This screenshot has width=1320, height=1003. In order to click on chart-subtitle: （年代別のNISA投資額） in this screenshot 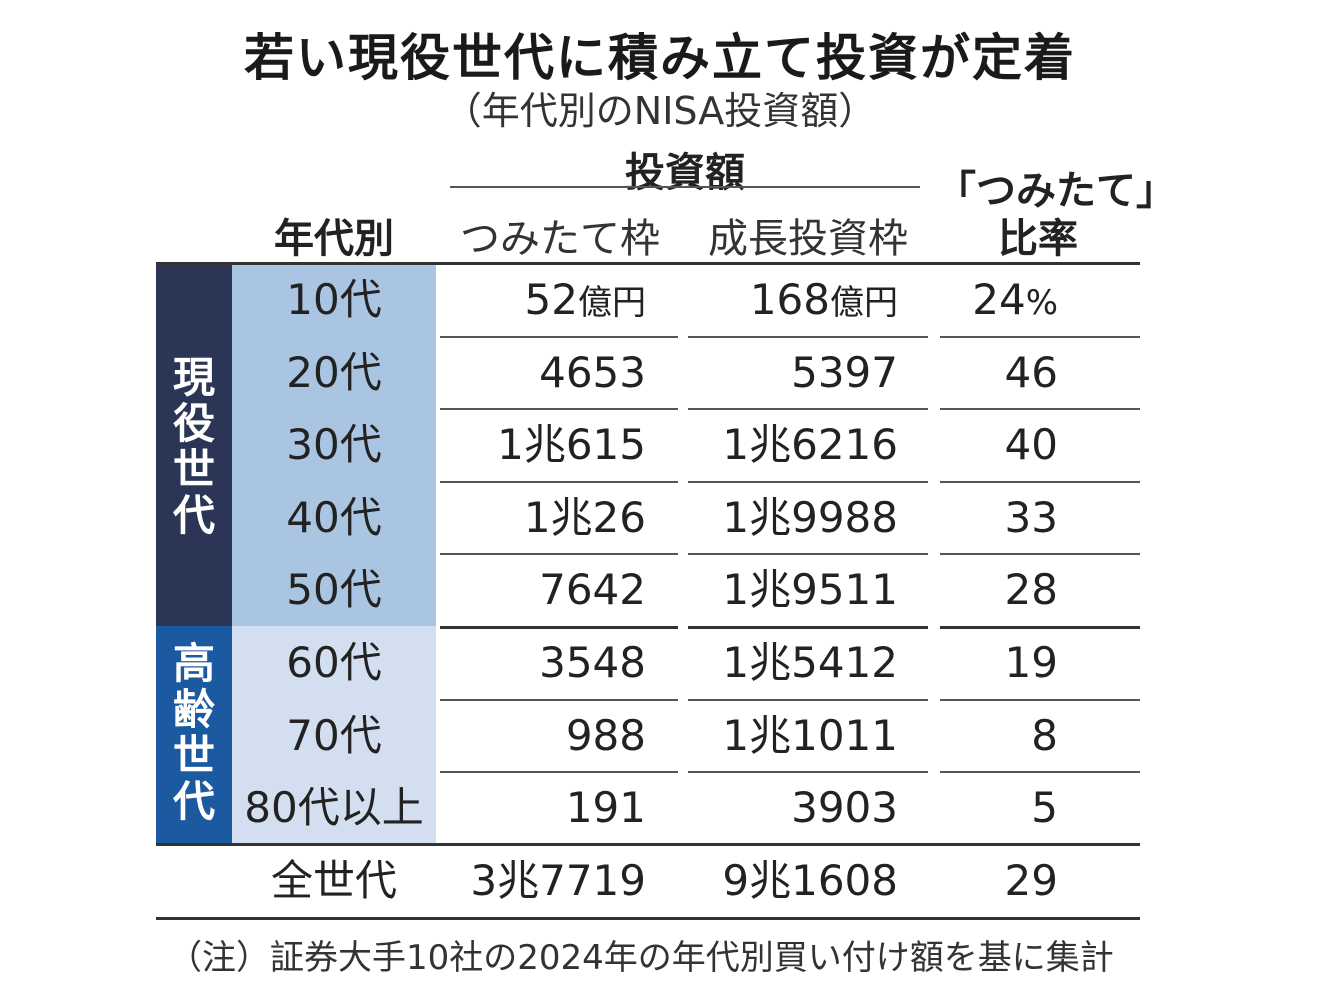, I will do `click(660, 111)`.